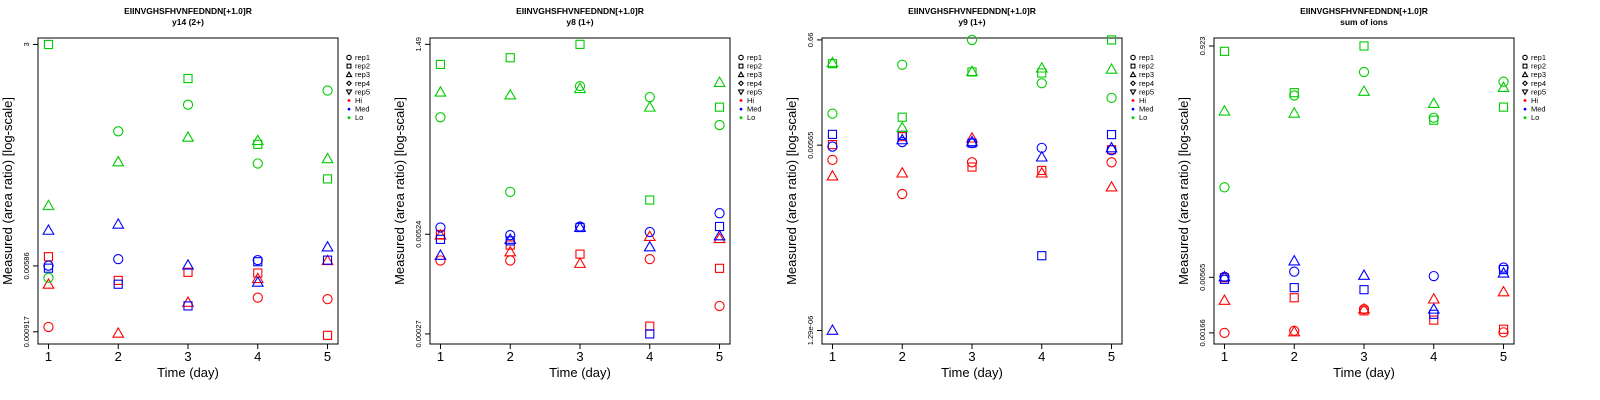  What do you see at coordinates (649, 356) in the screenshot?
I see `x-tick-label: 4` at bounding box center [649, 356].